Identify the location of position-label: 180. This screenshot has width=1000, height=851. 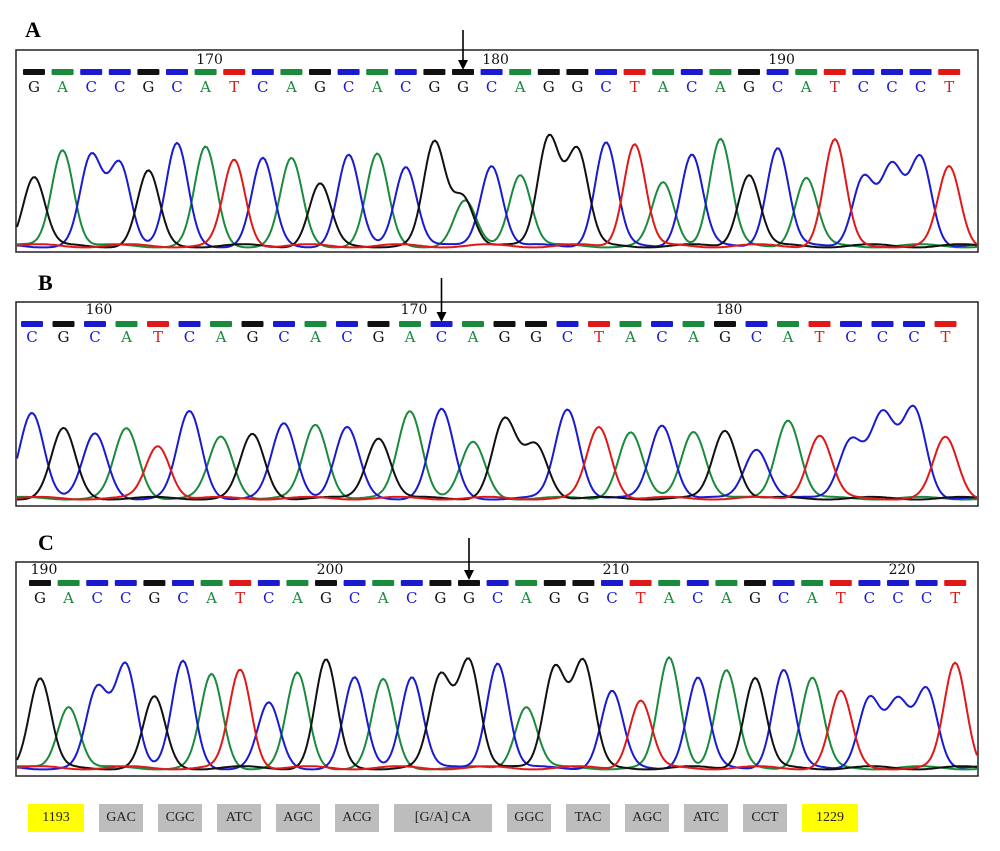
(729, 310).